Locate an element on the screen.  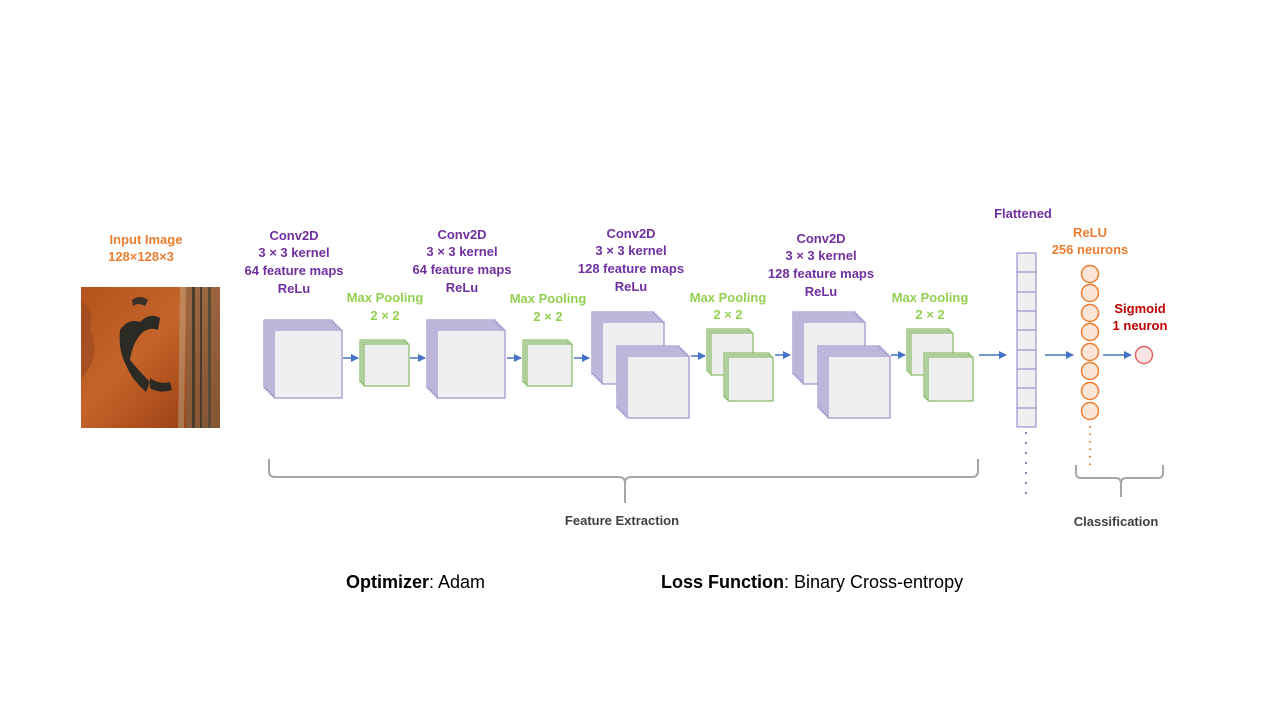
output-neuron is located at coordinates (1144, 355).